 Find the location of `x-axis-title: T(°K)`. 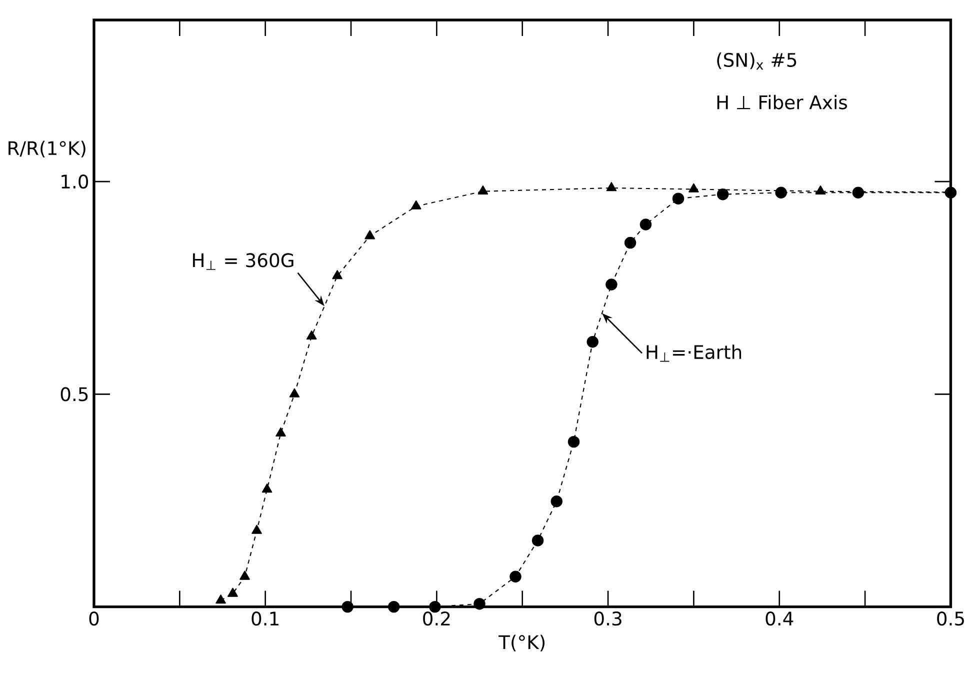

x-axis-title: T(°K) is located at coordinates (521, 643).